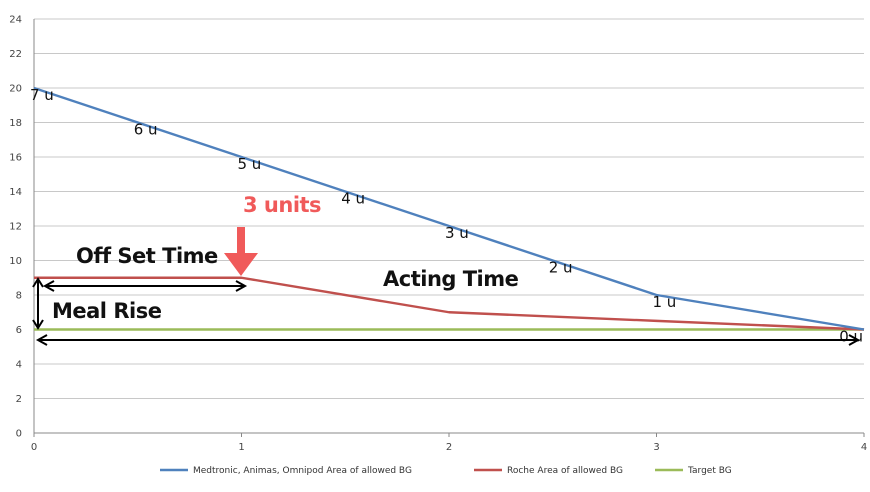 The height and width of the screenshot is (492, 870). What do you see at coordinates (709, 471) in the screenshot?
I see `legend-entry: Target BG` at bounding box center [709, 471].